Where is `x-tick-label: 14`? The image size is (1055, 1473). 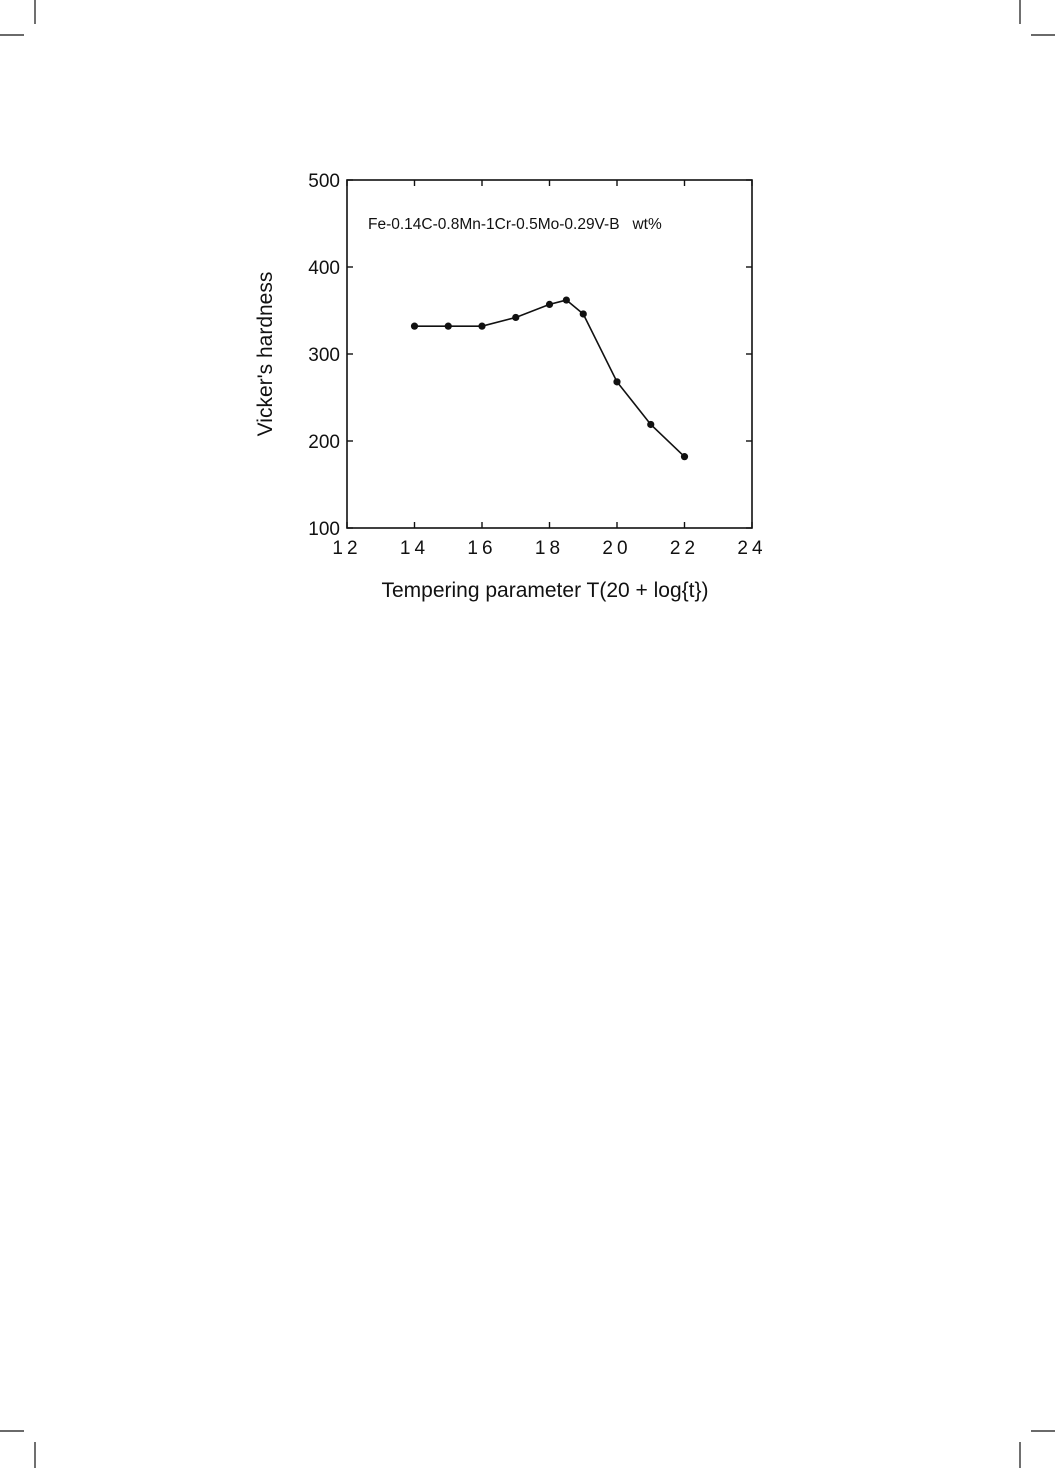
x-tick-label: 14 is located at coordinates (414, 548).